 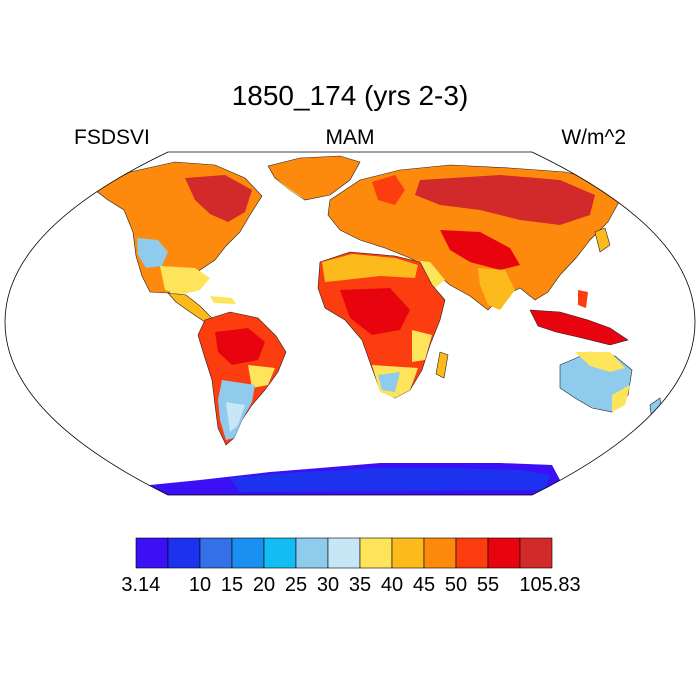 I want to click on colorbar-tick-label: 30, so click(x=328, y=585).